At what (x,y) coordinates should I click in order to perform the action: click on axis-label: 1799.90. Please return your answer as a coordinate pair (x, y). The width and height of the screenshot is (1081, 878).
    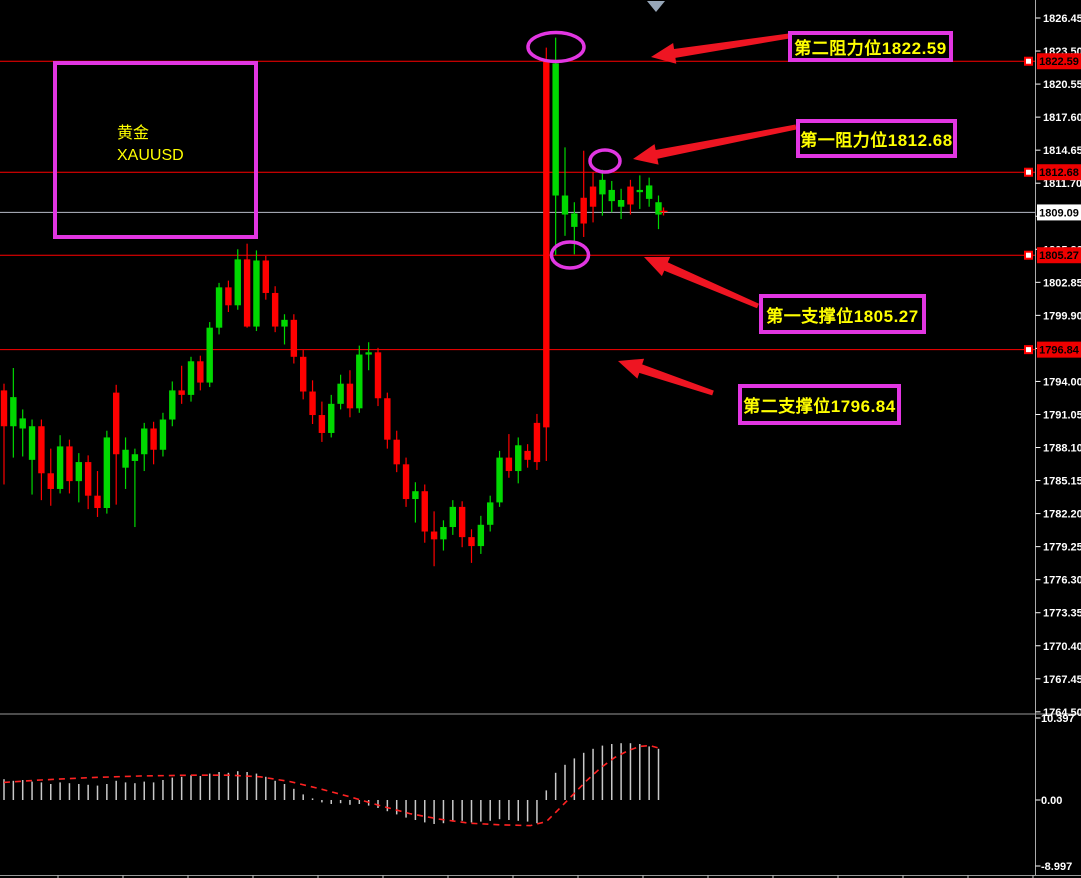
    Looking at the image, I should click on (1062, 316).